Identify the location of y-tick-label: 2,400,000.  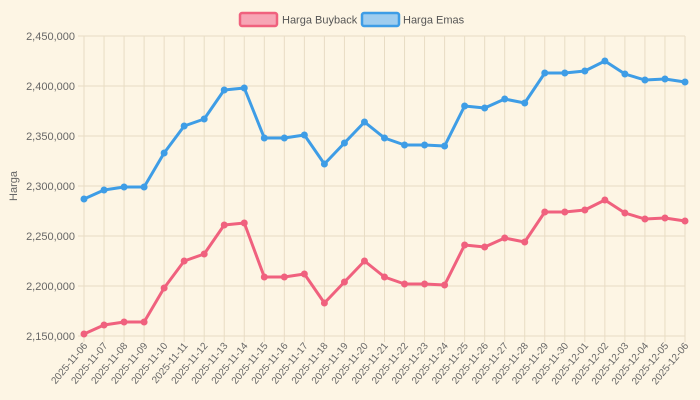
(50, 87).